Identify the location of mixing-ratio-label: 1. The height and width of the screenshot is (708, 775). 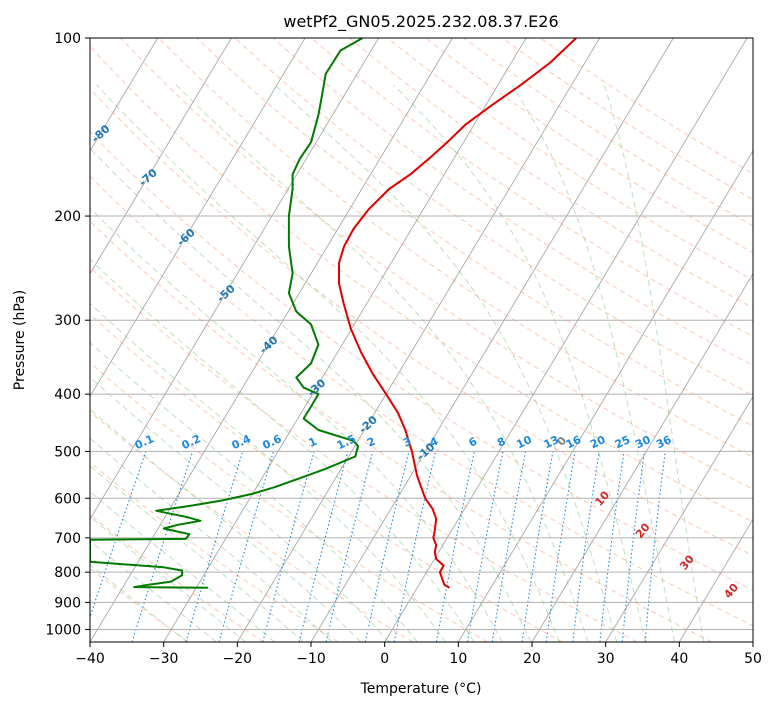
(312, 442).